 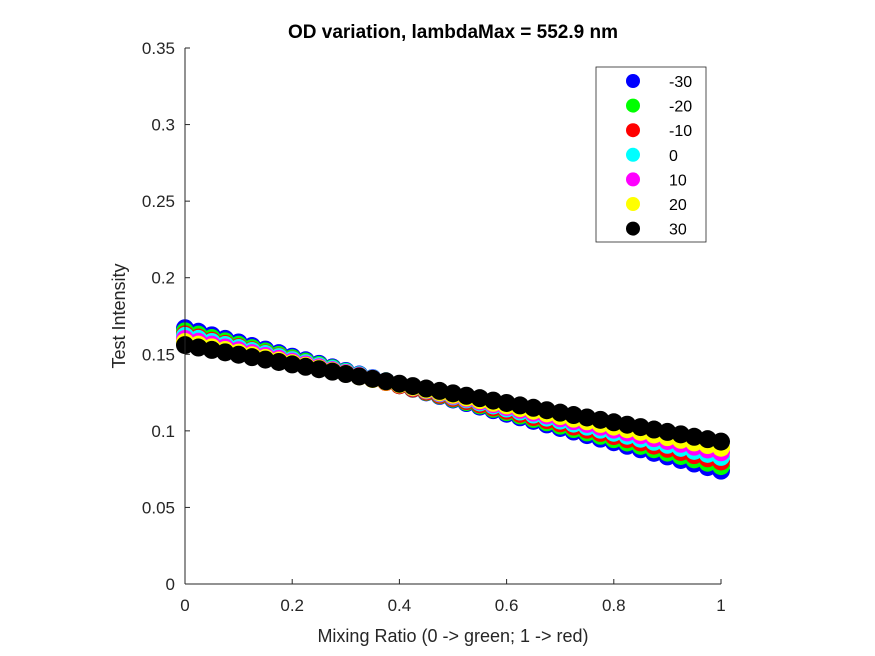 I want to click on x-tick-label: 0.4, so click(x=400, y=605).